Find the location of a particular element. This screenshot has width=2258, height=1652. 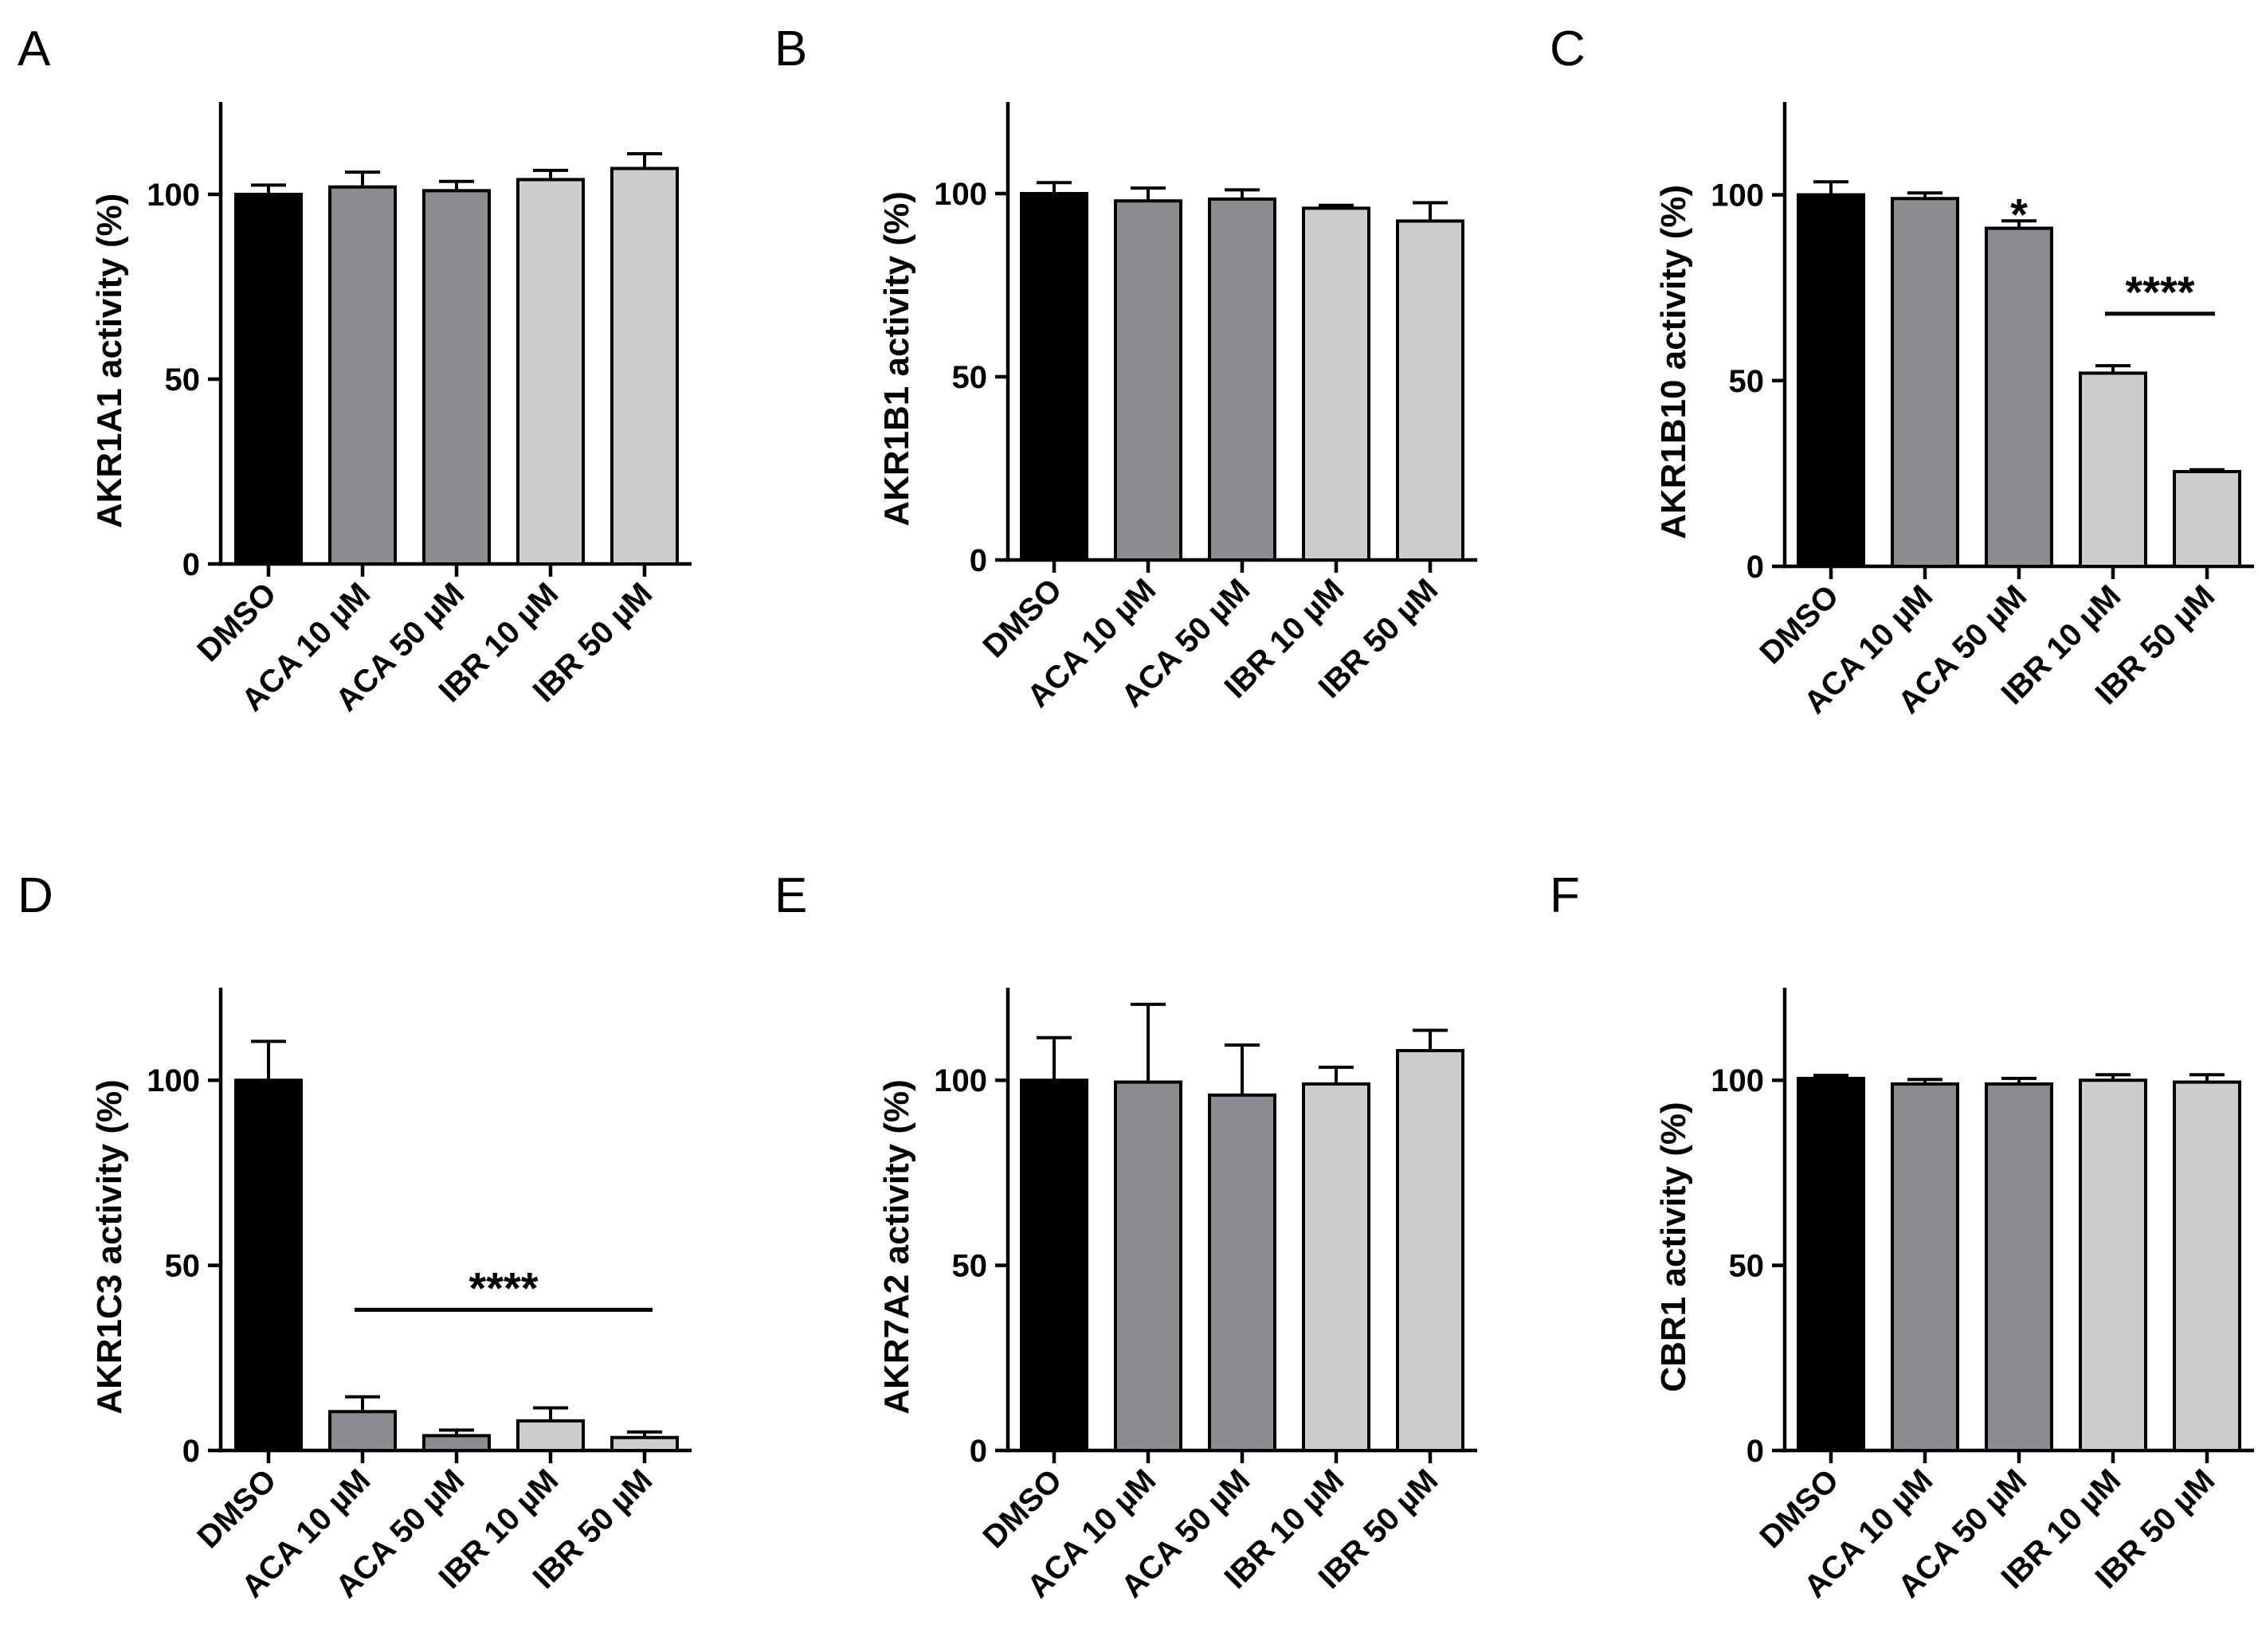

panel-letter: D is located at coordinates (35, 896).